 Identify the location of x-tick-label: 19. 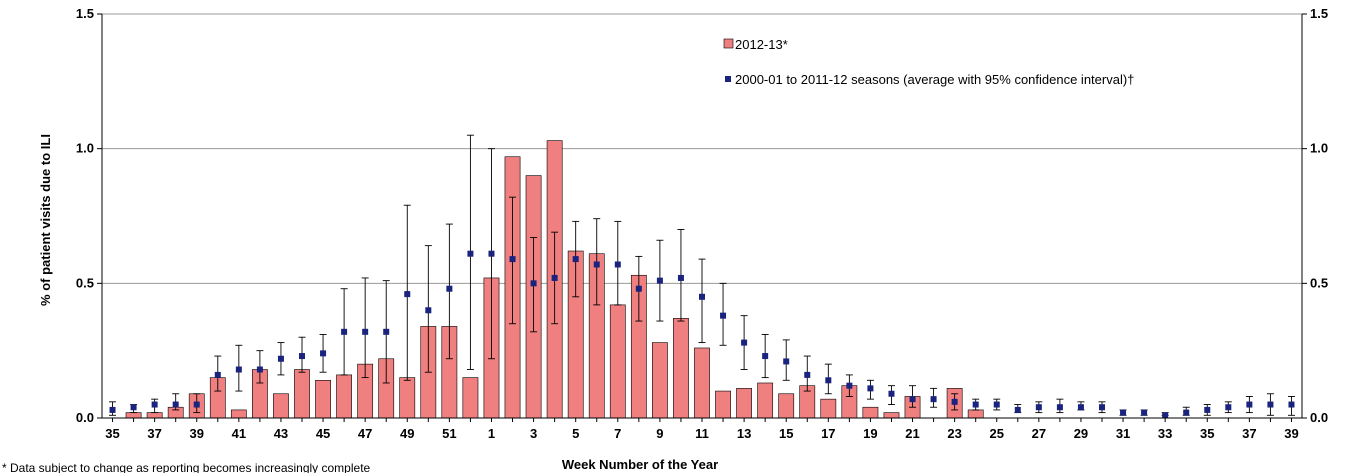
(870, 433).